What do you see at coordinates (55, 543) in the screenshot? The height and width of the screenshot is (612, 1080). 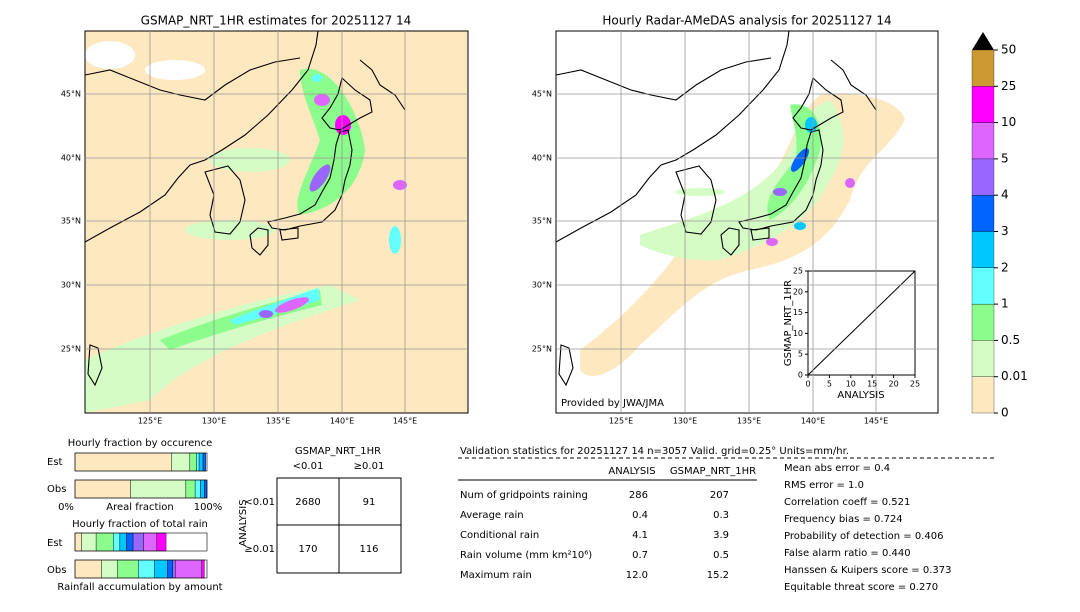 I see `fraction-row-label: Est` at bounding box center [55, 543].